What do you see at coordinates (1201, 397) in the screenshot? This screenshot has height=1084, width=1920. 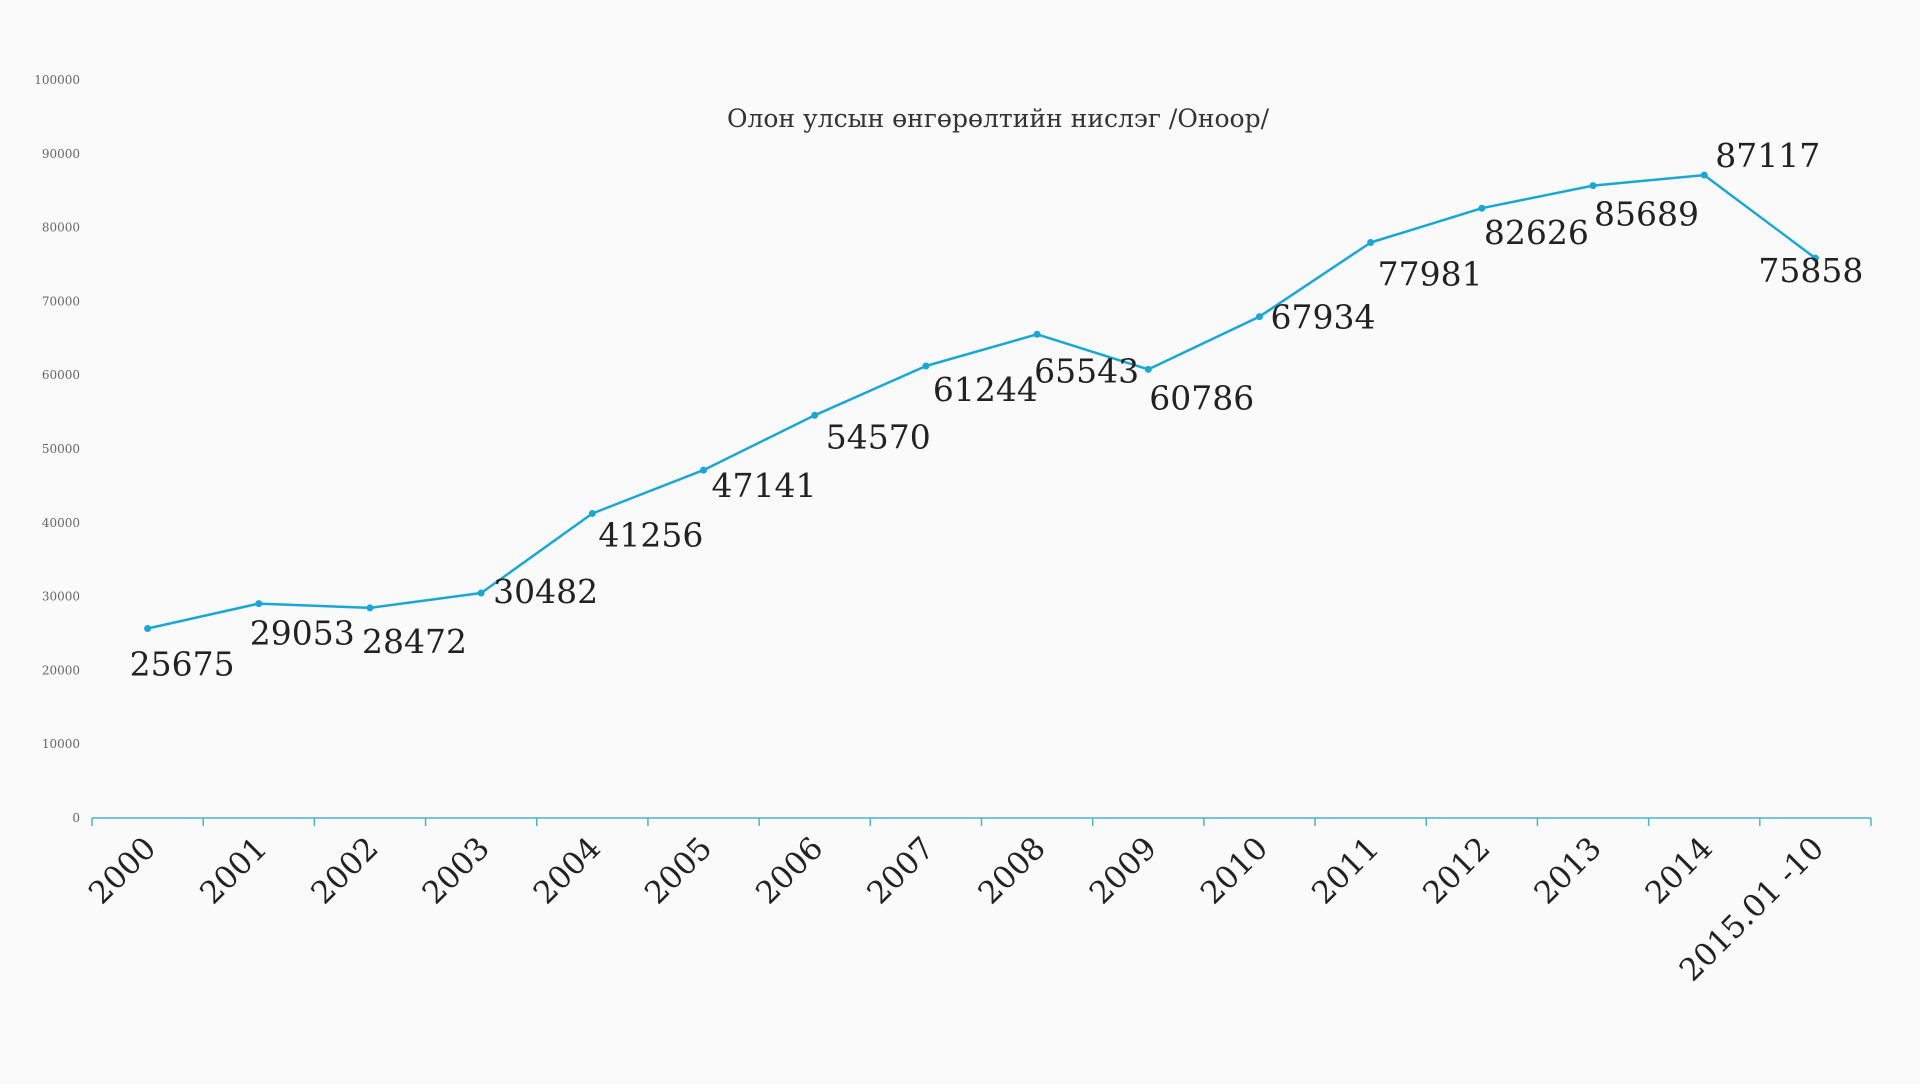 I see `data-label: 60786` at bounding box center [1201, 397].